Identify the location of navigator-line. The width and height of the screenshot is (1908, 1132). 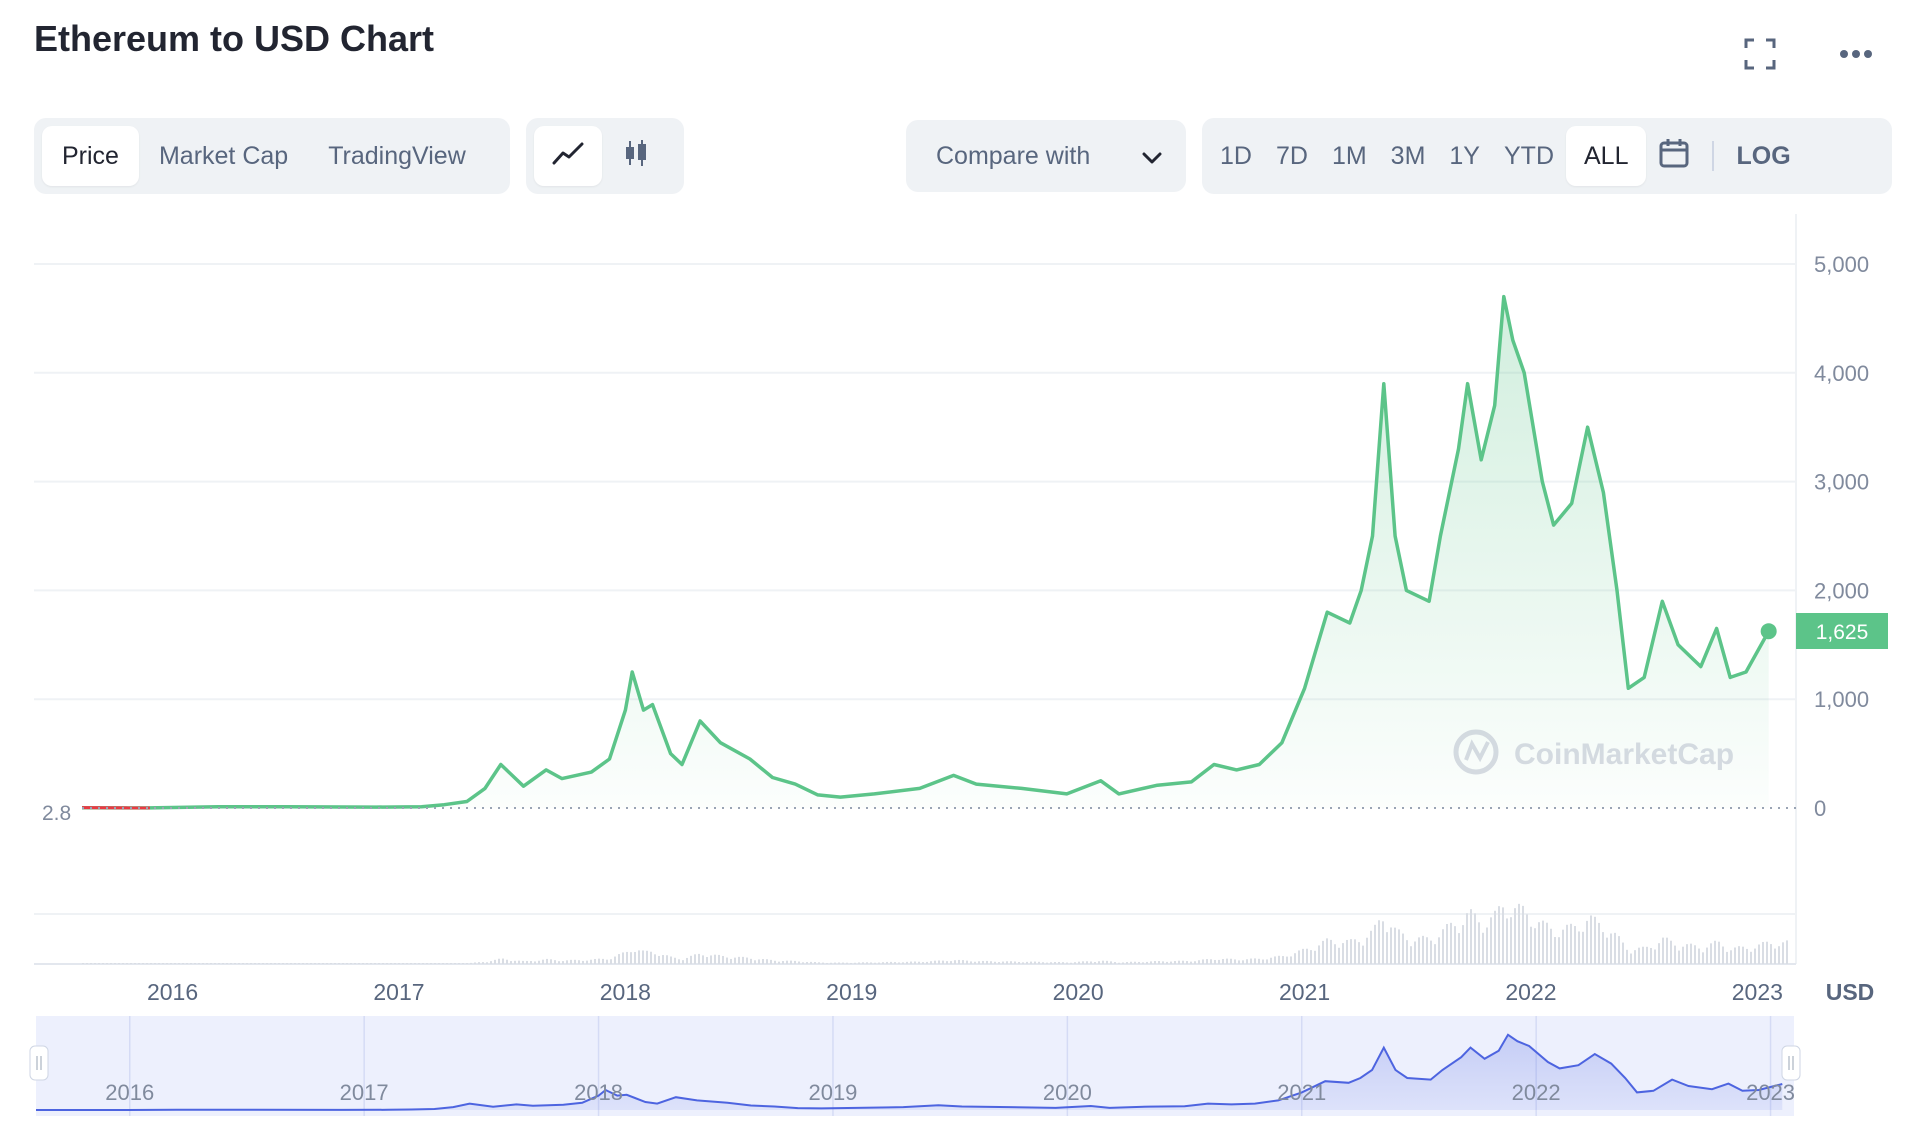
(909, 1072).